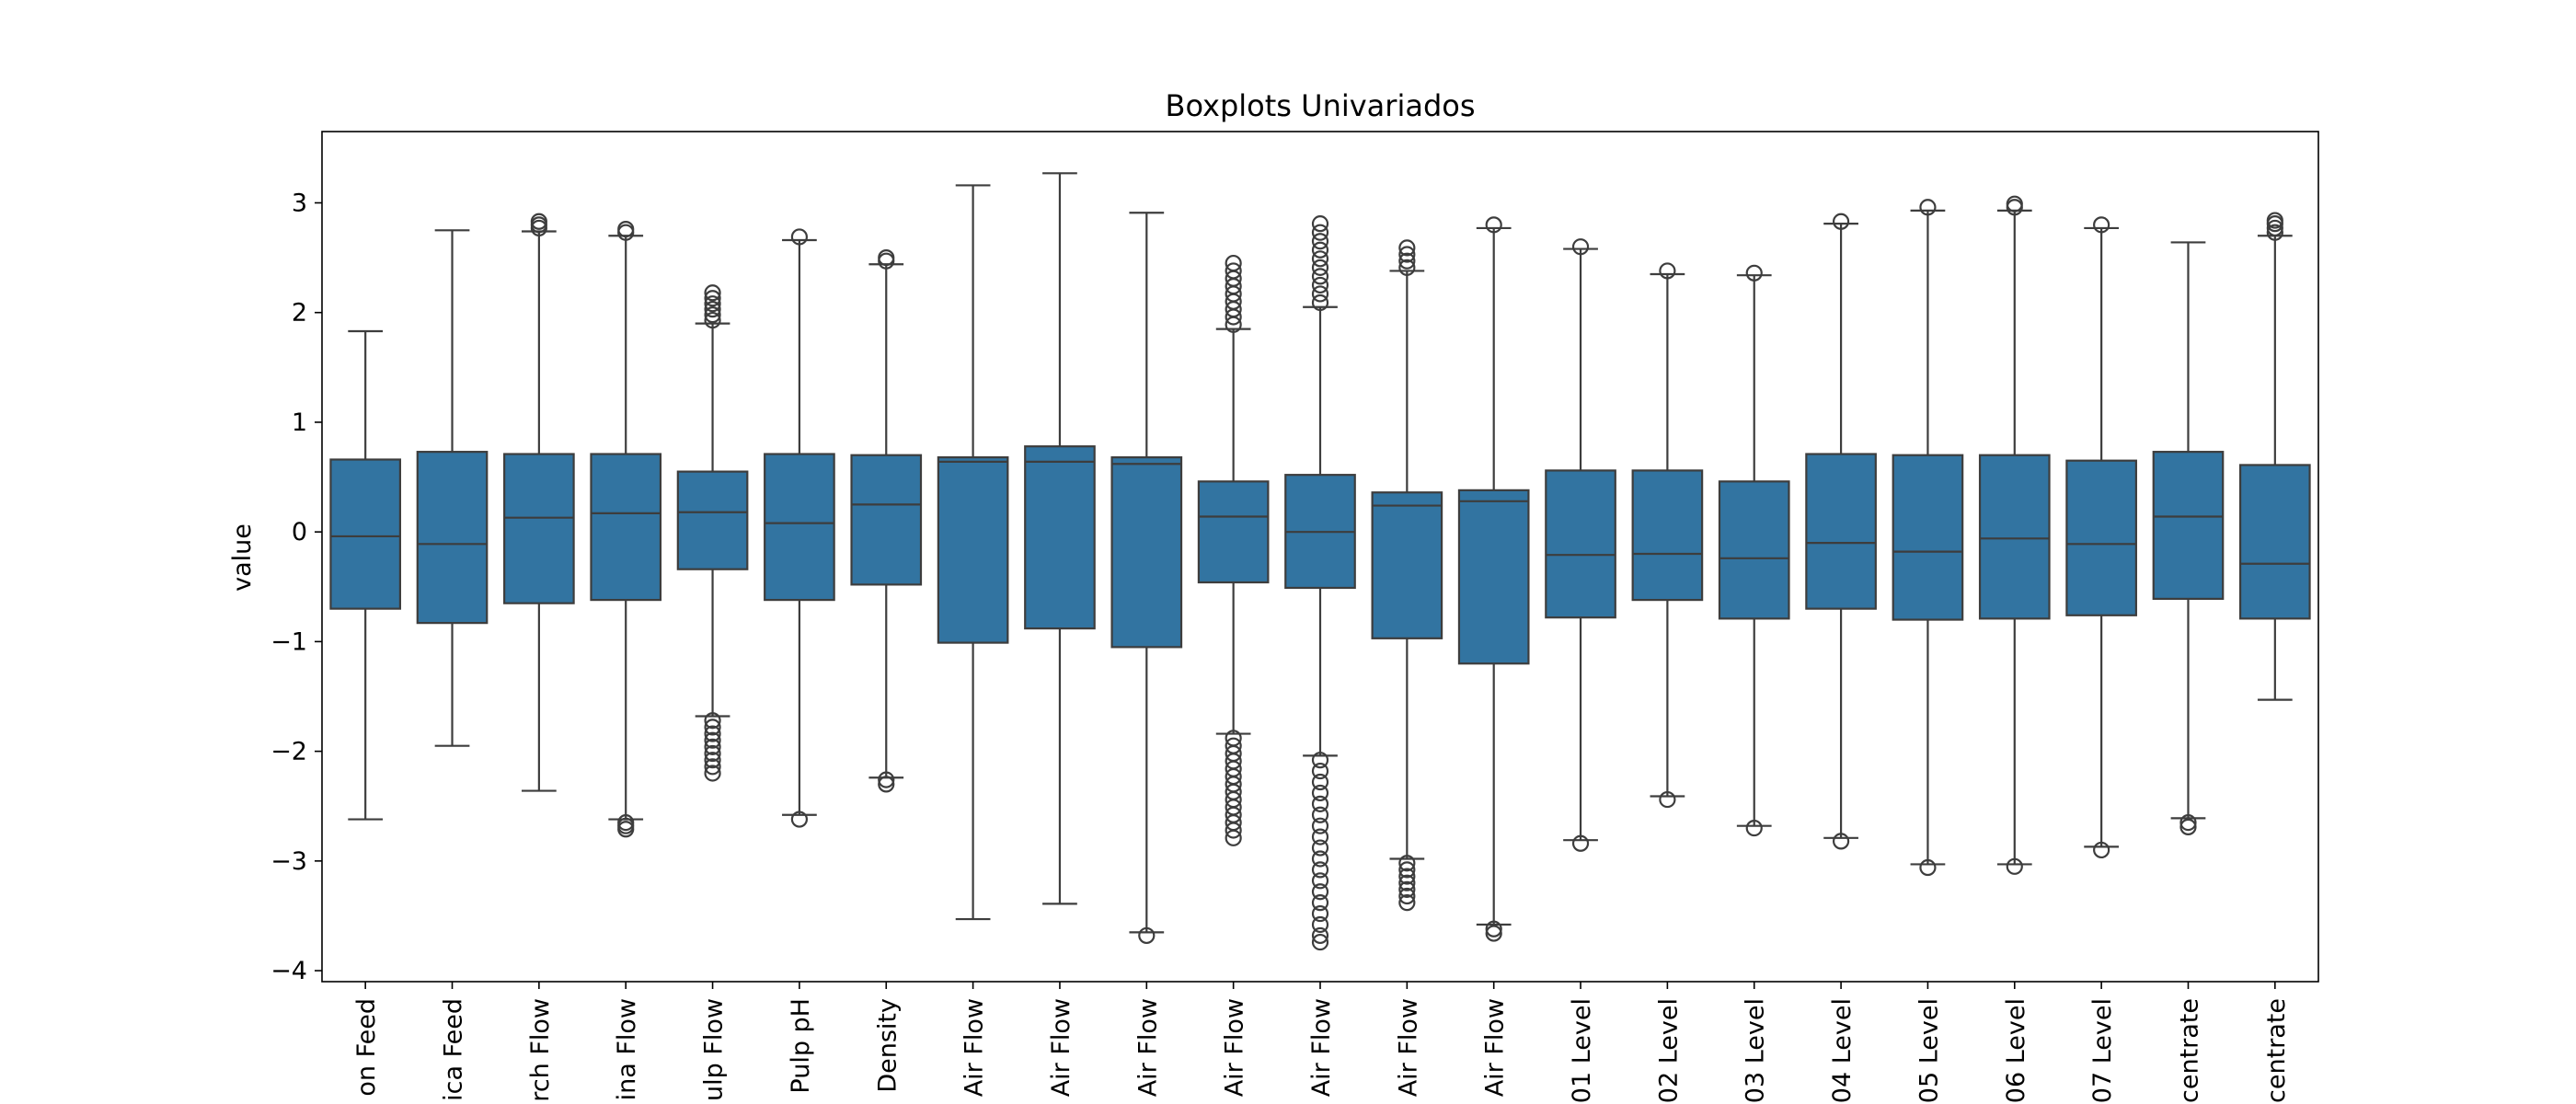 The width and height of the screenshot is (2576, 1104). Describe the element at coordinates (2189, 1050) in the screenshot. I see `x-tick-label: centrate` at that location.